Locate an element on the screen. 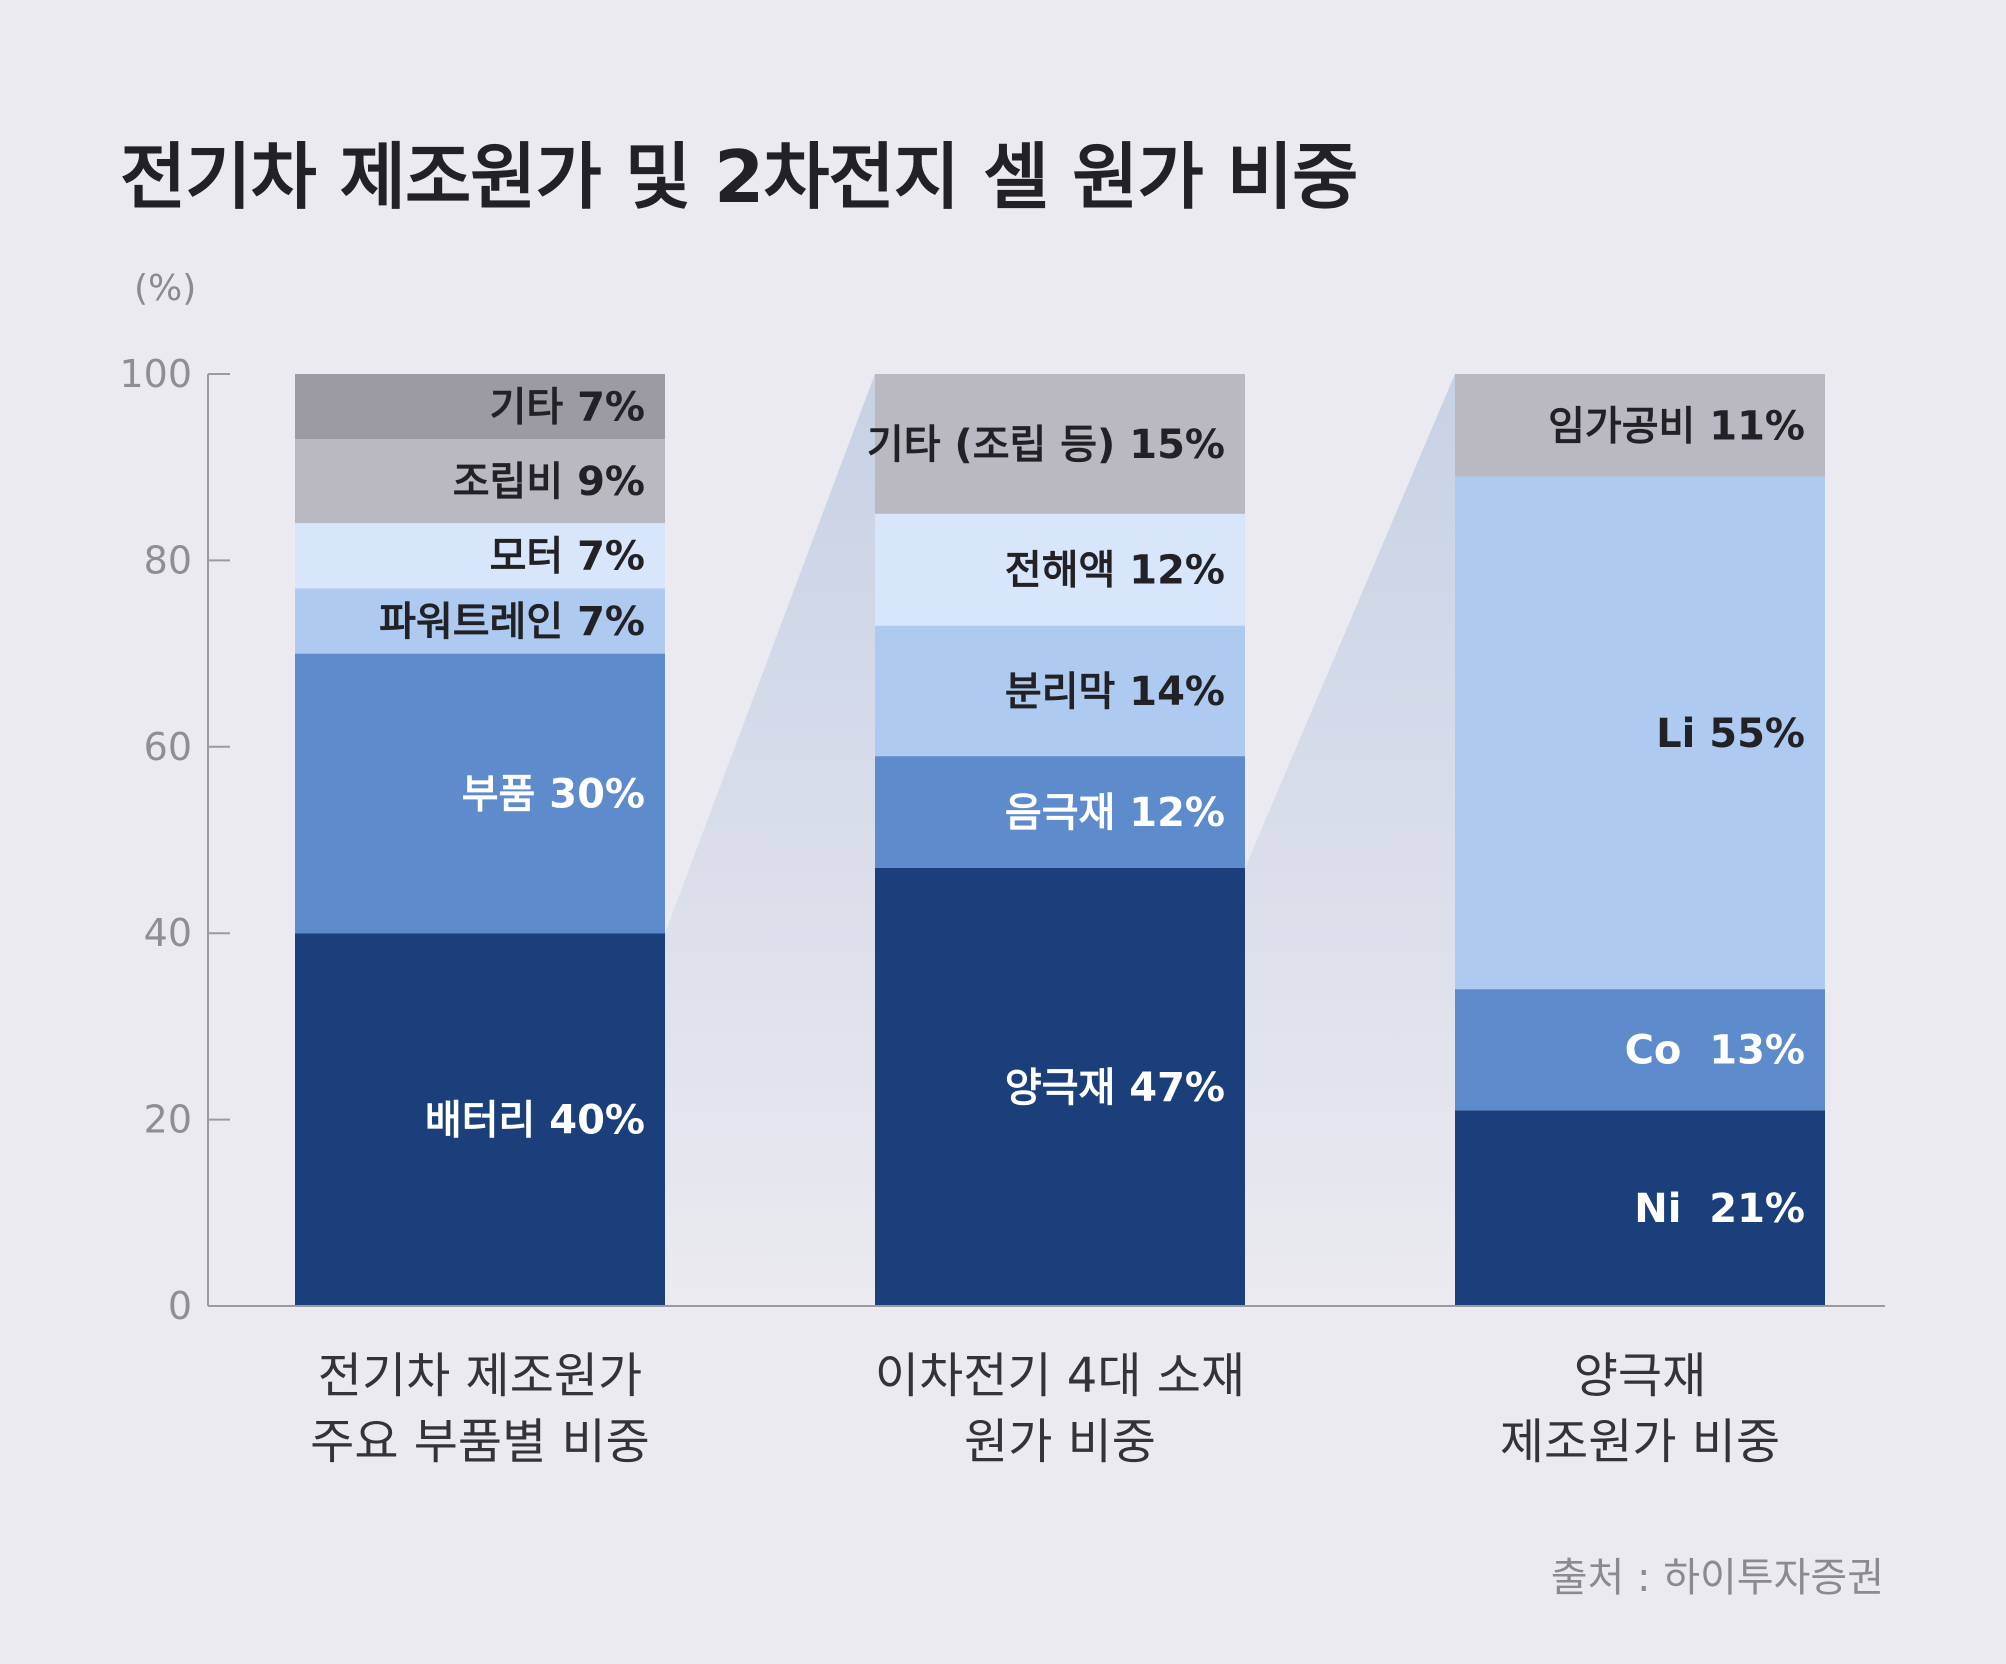 This screenshot has width=2006, height=1664. segment-label: 조립비 9% is located at coordinates (549, 482).